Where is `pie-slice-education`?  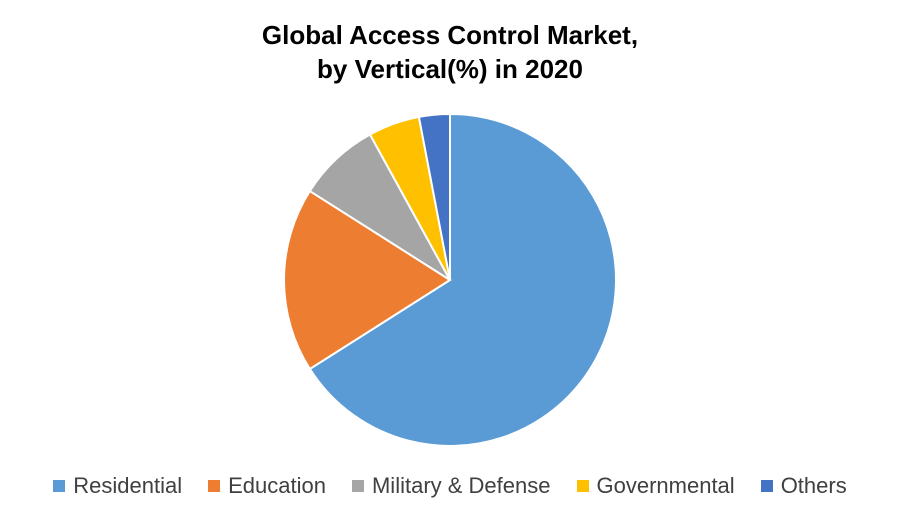 pie-slice-education is located at coordinates (367, 280).